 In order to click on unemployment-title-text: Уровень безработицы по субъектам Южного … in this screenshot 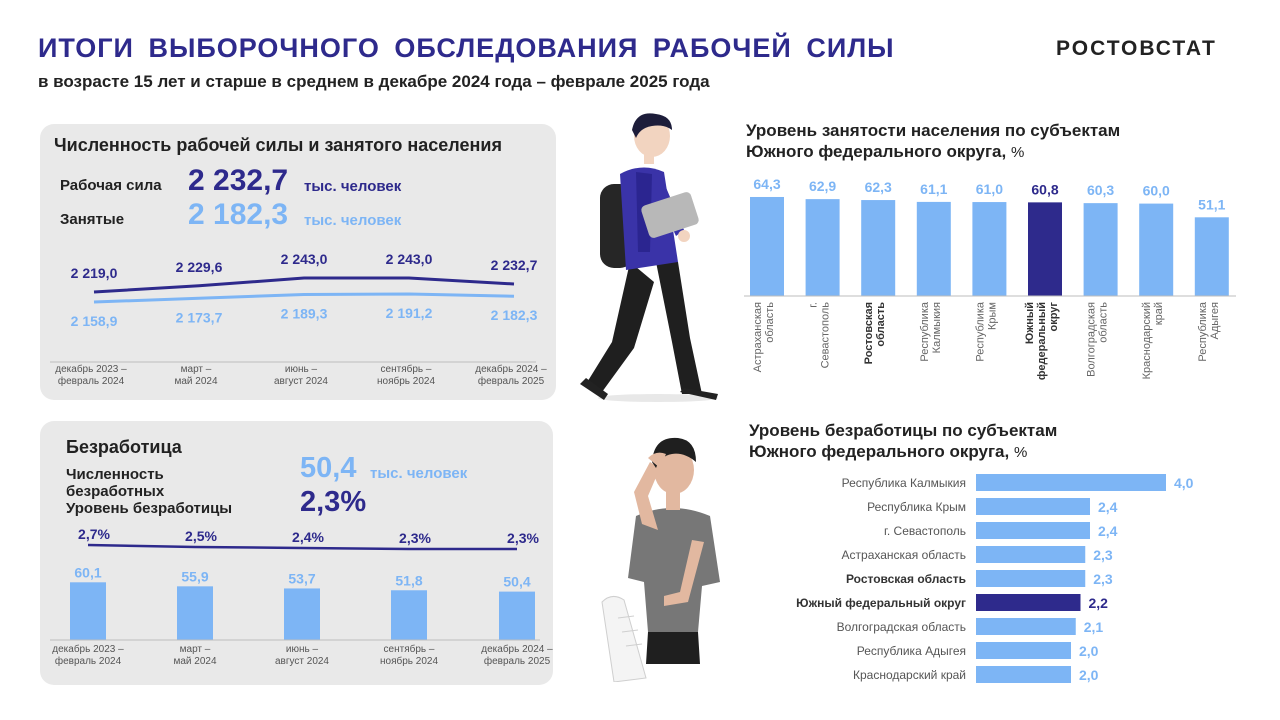, I will do `click(903, 441)`.